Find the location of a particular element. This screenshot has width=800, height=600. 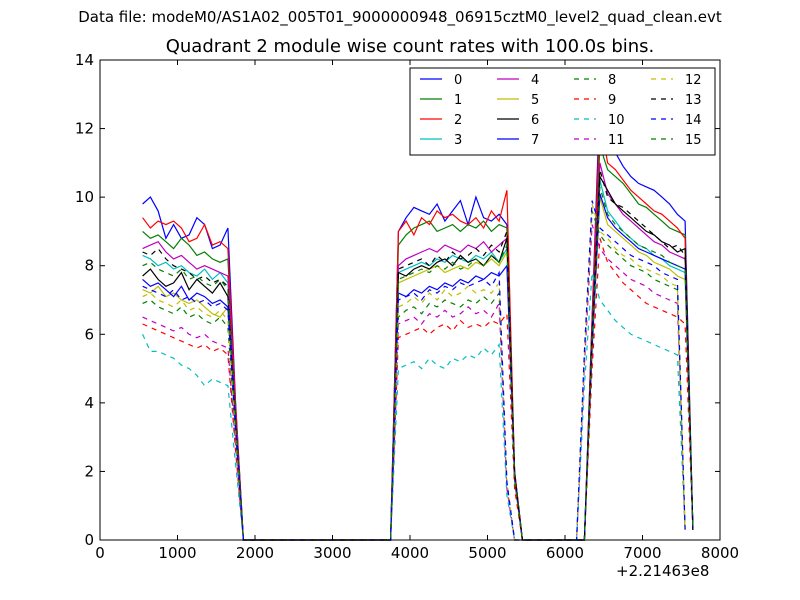

legend-label-5: 5 is located at coordinates (535, 100).